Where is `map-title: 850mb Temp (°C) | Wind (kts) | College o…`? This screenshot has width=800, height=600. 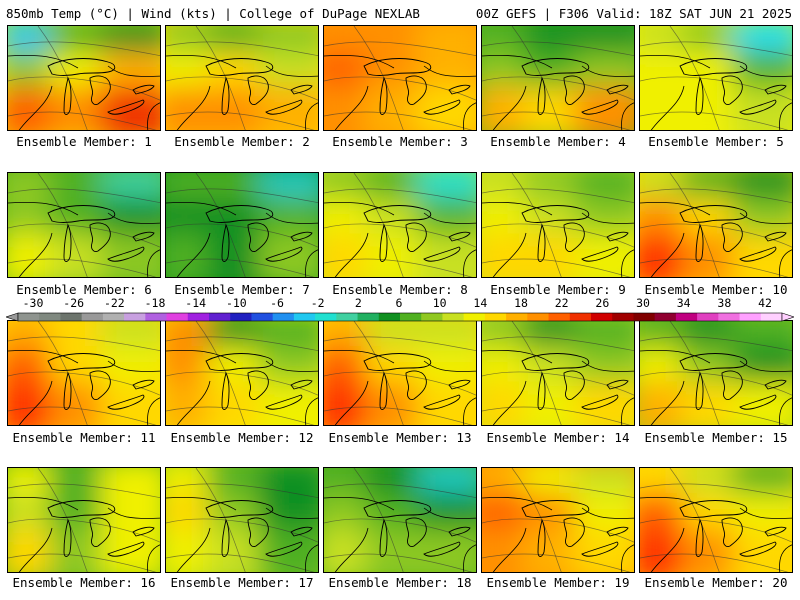
map-title: 850mb Temp (°C) | Wind (kts) | College o… is located at coordinates (213, 13).